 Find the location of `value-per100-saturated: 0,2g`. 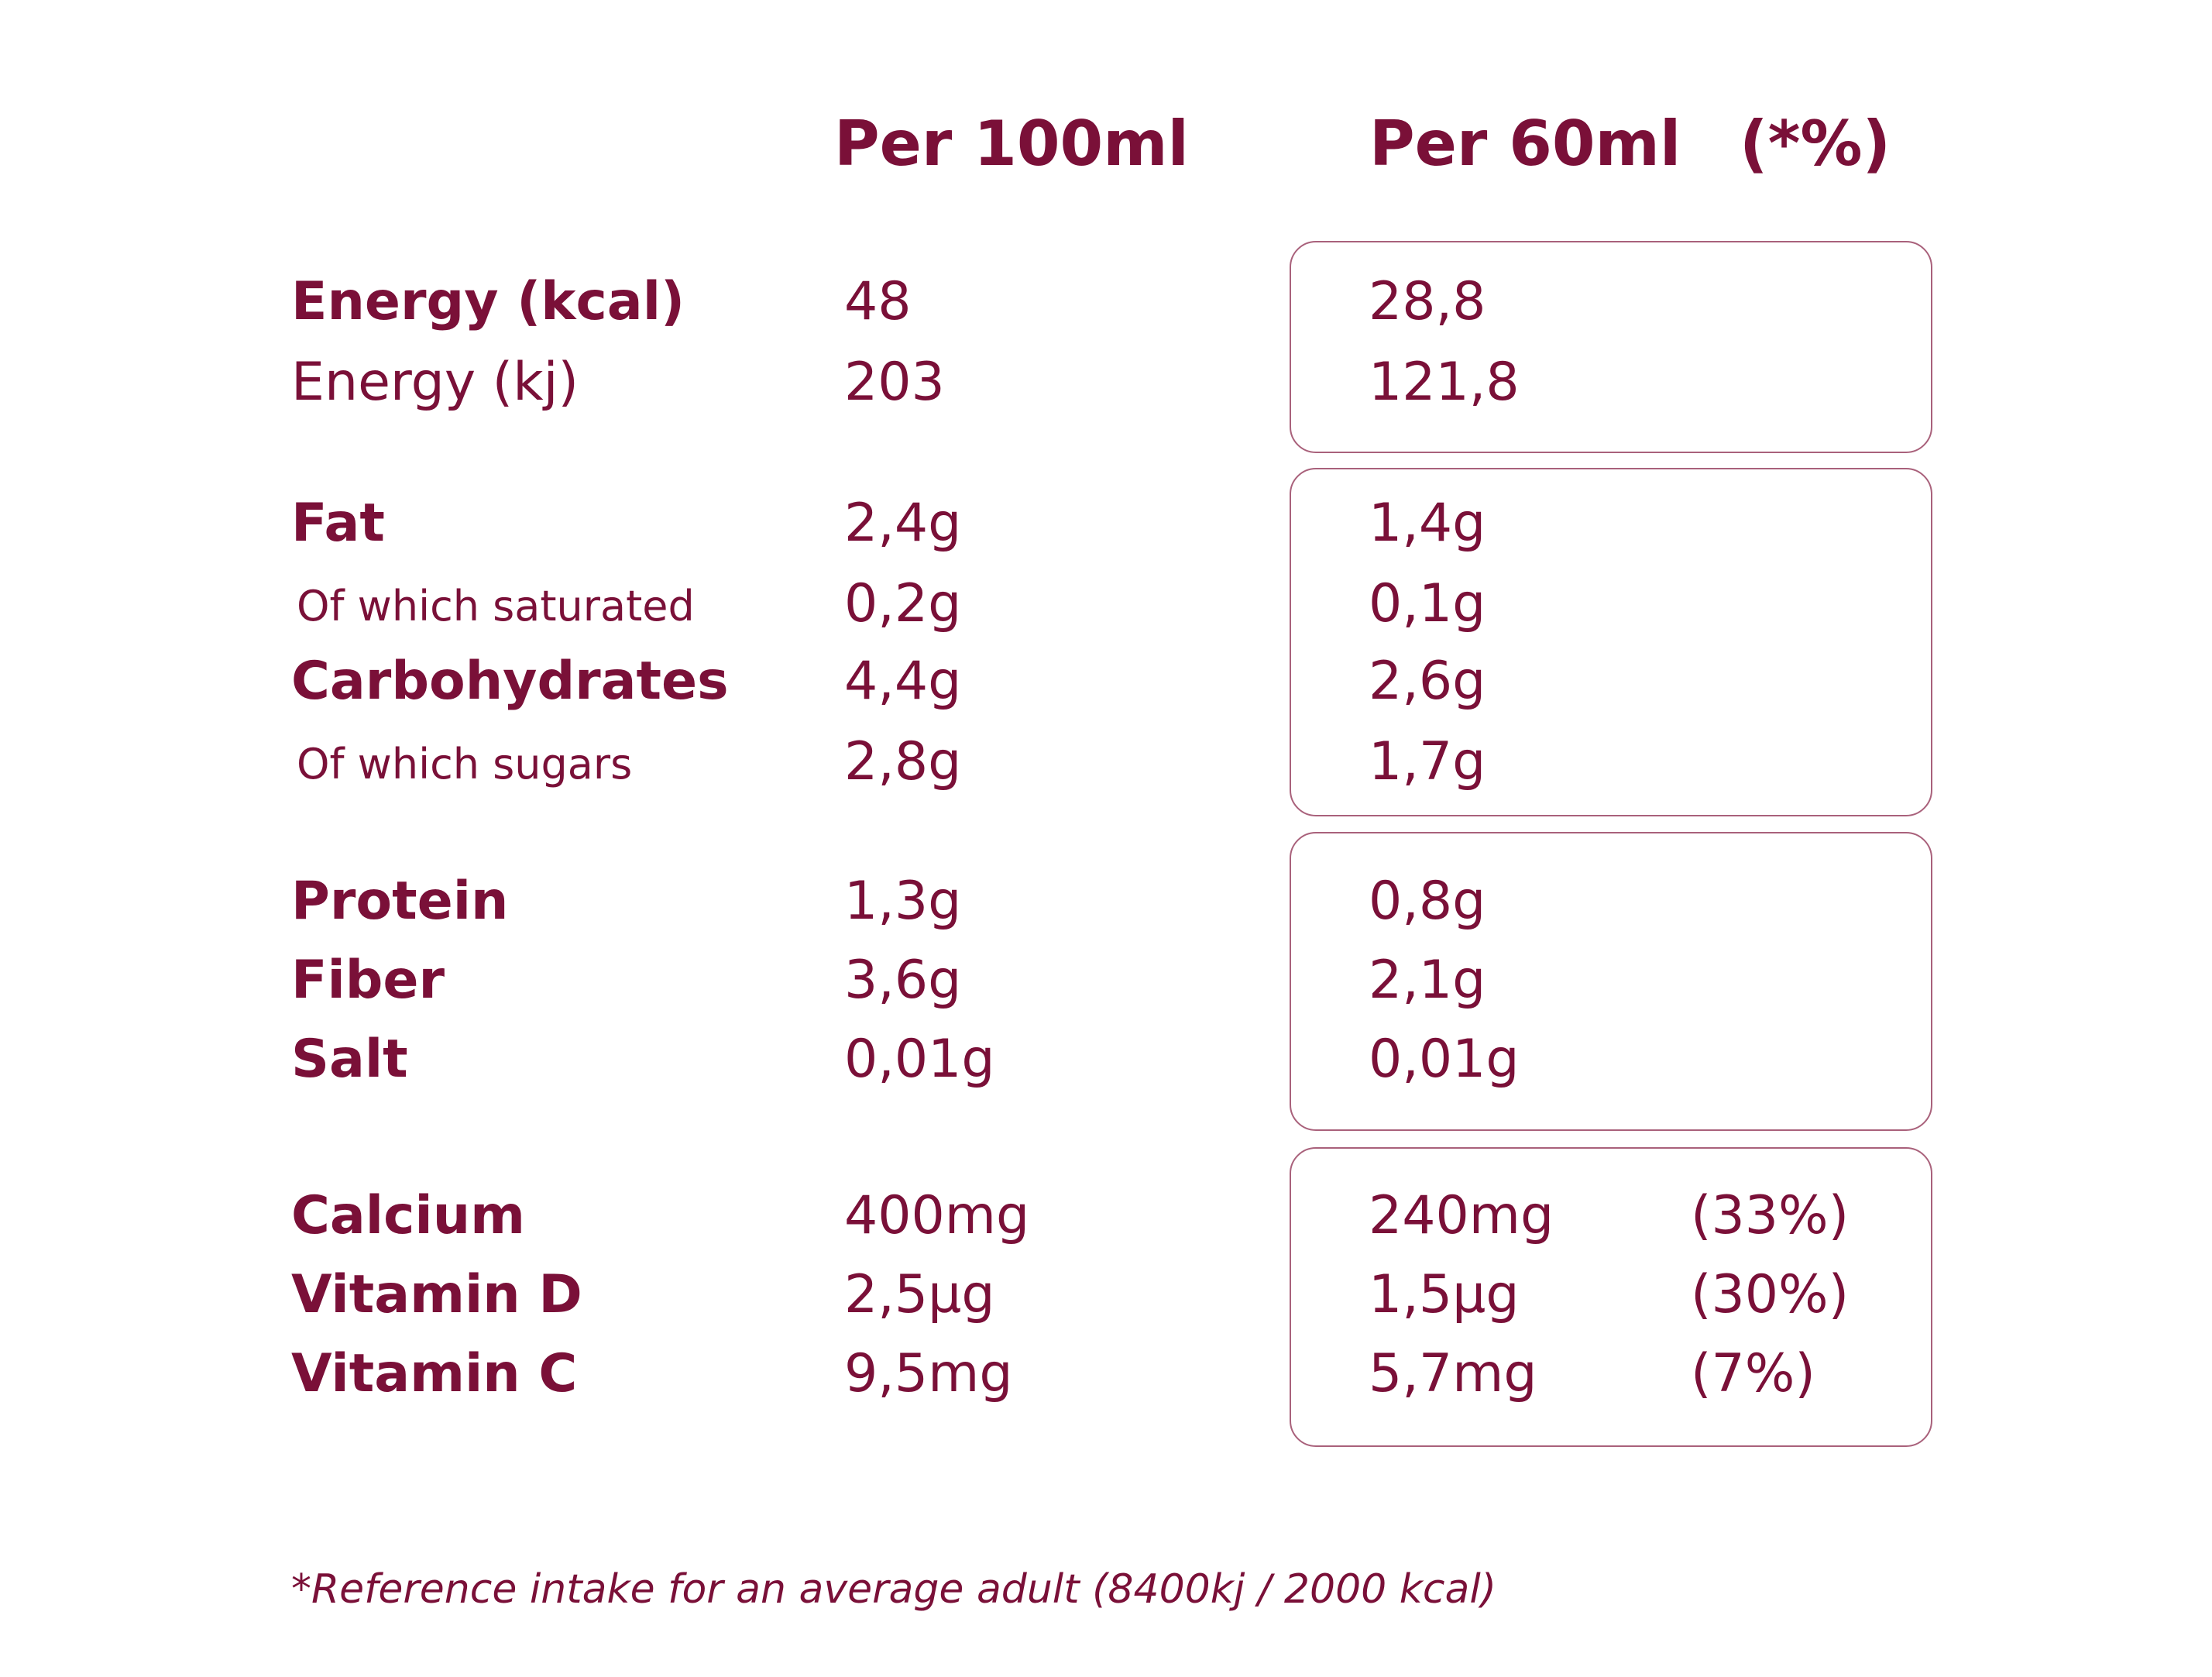

value-per100-saturated: 0,2g is located at coordinates (903, 603).